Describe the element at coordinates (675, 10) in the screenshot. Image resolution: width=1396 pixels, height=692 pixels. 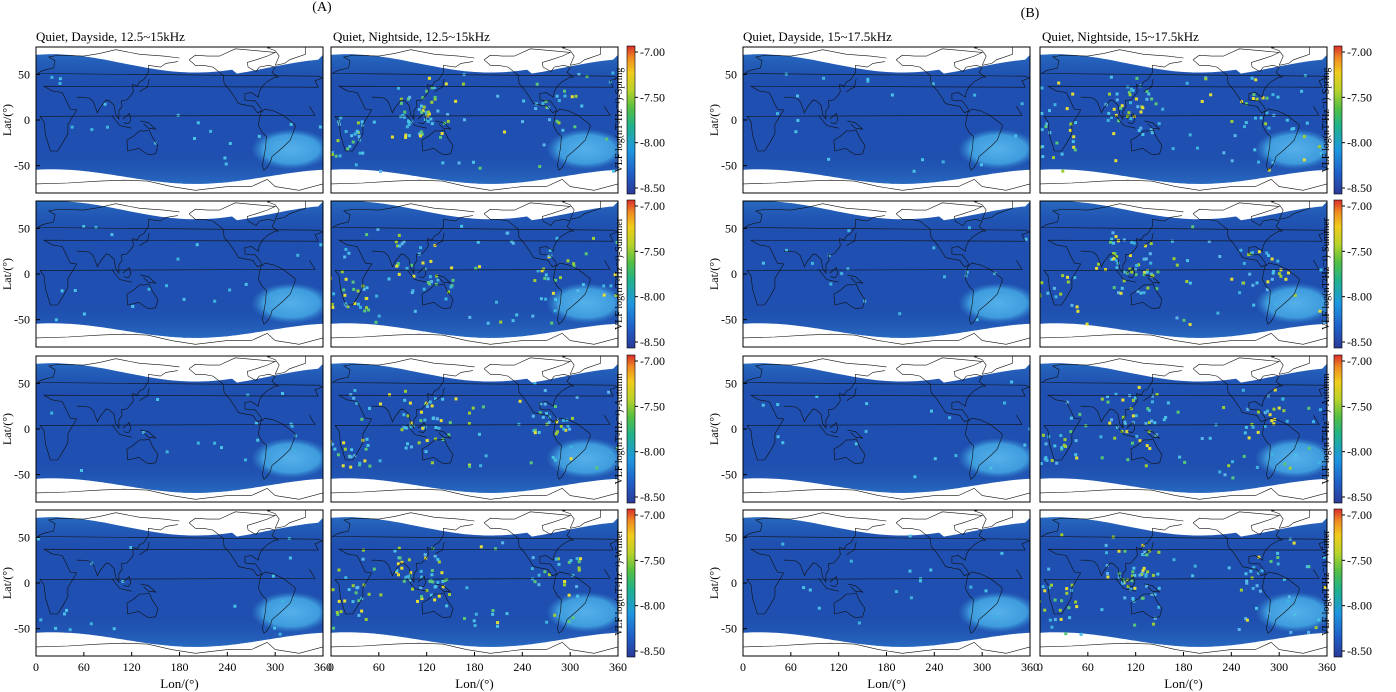
I see `group-labels: (A) (B)` at that location.